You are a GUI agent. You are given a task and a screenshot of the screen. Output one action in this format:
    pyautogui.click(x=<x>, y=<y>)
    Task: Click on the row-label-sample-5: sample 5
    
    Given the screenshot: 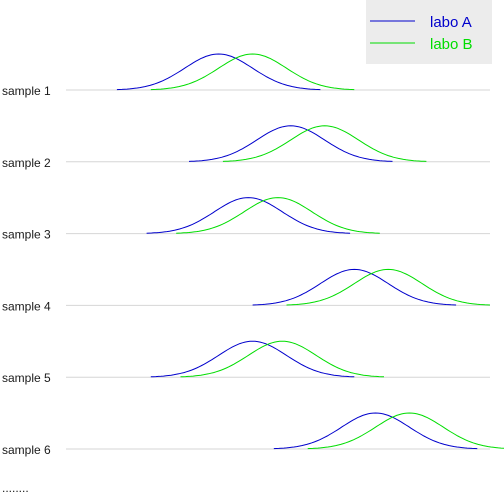 What is the action you would take?
    pyautogui.click(x=26, y=378)
    